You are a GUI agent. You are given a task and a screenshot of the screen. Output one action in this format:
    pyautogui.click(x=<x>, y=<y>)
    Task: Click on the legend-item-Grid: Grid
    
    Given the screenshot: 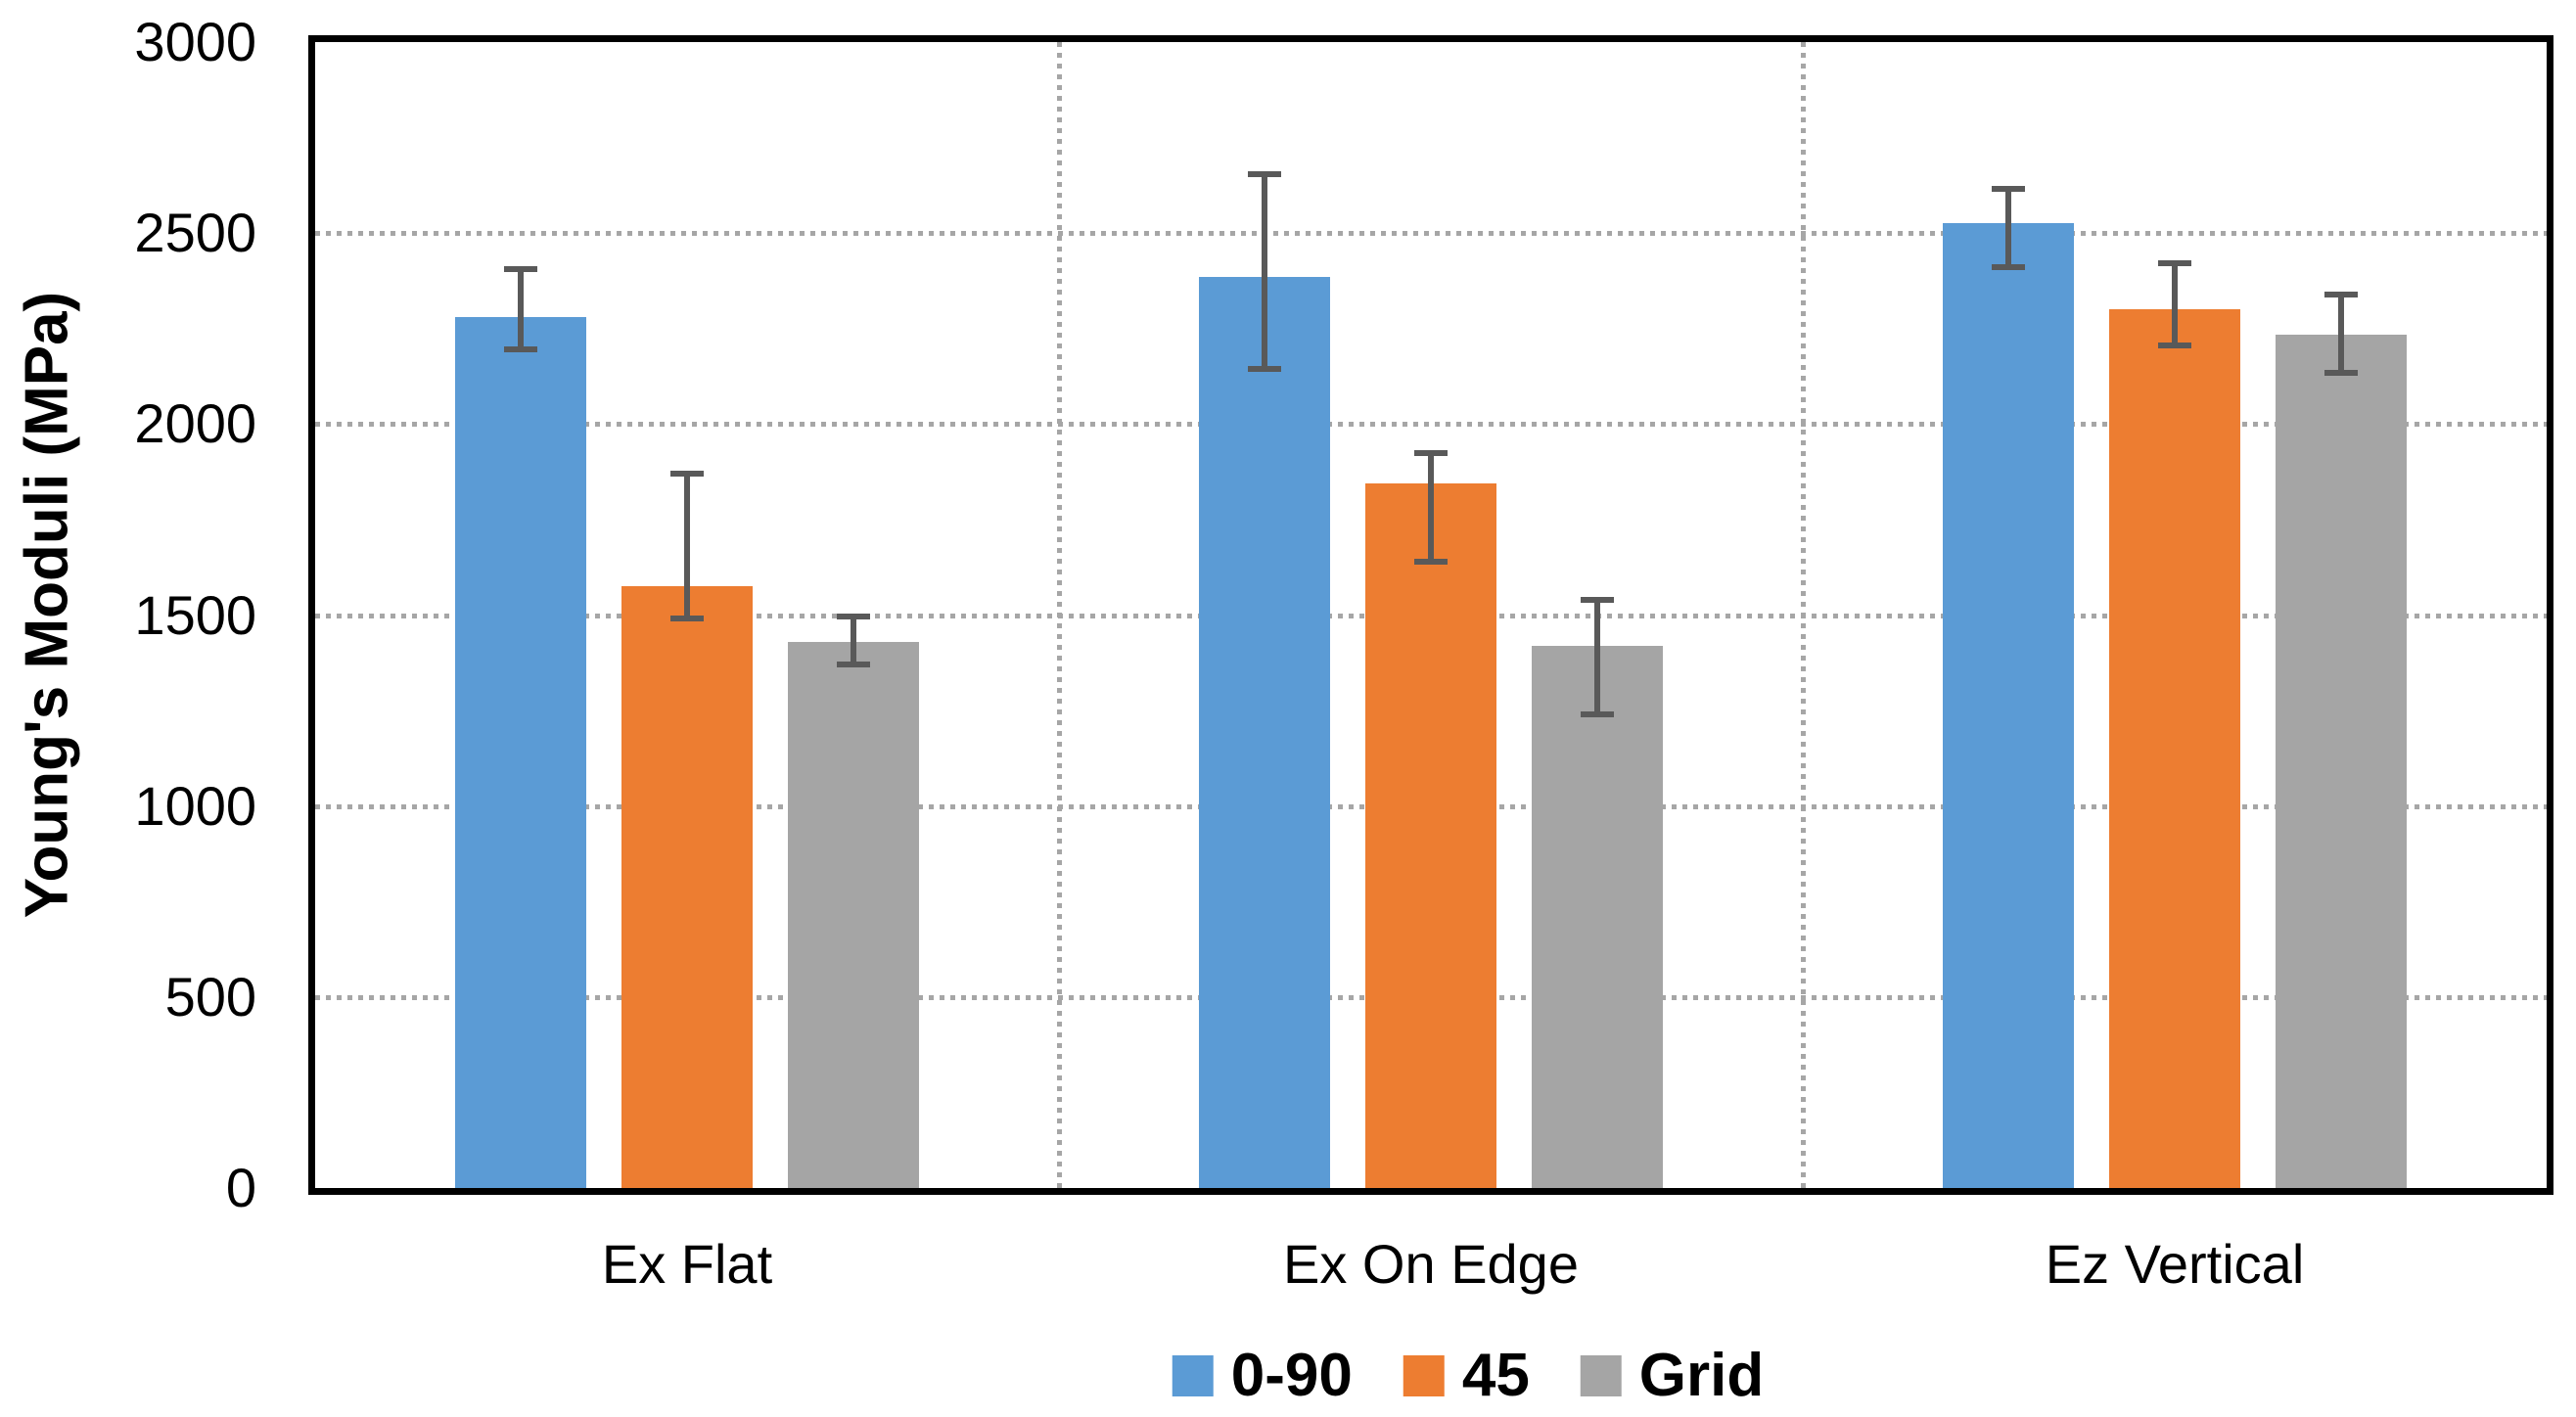 What is the action you would take?
    pyautogui.click(x=1672, y=1375)
    